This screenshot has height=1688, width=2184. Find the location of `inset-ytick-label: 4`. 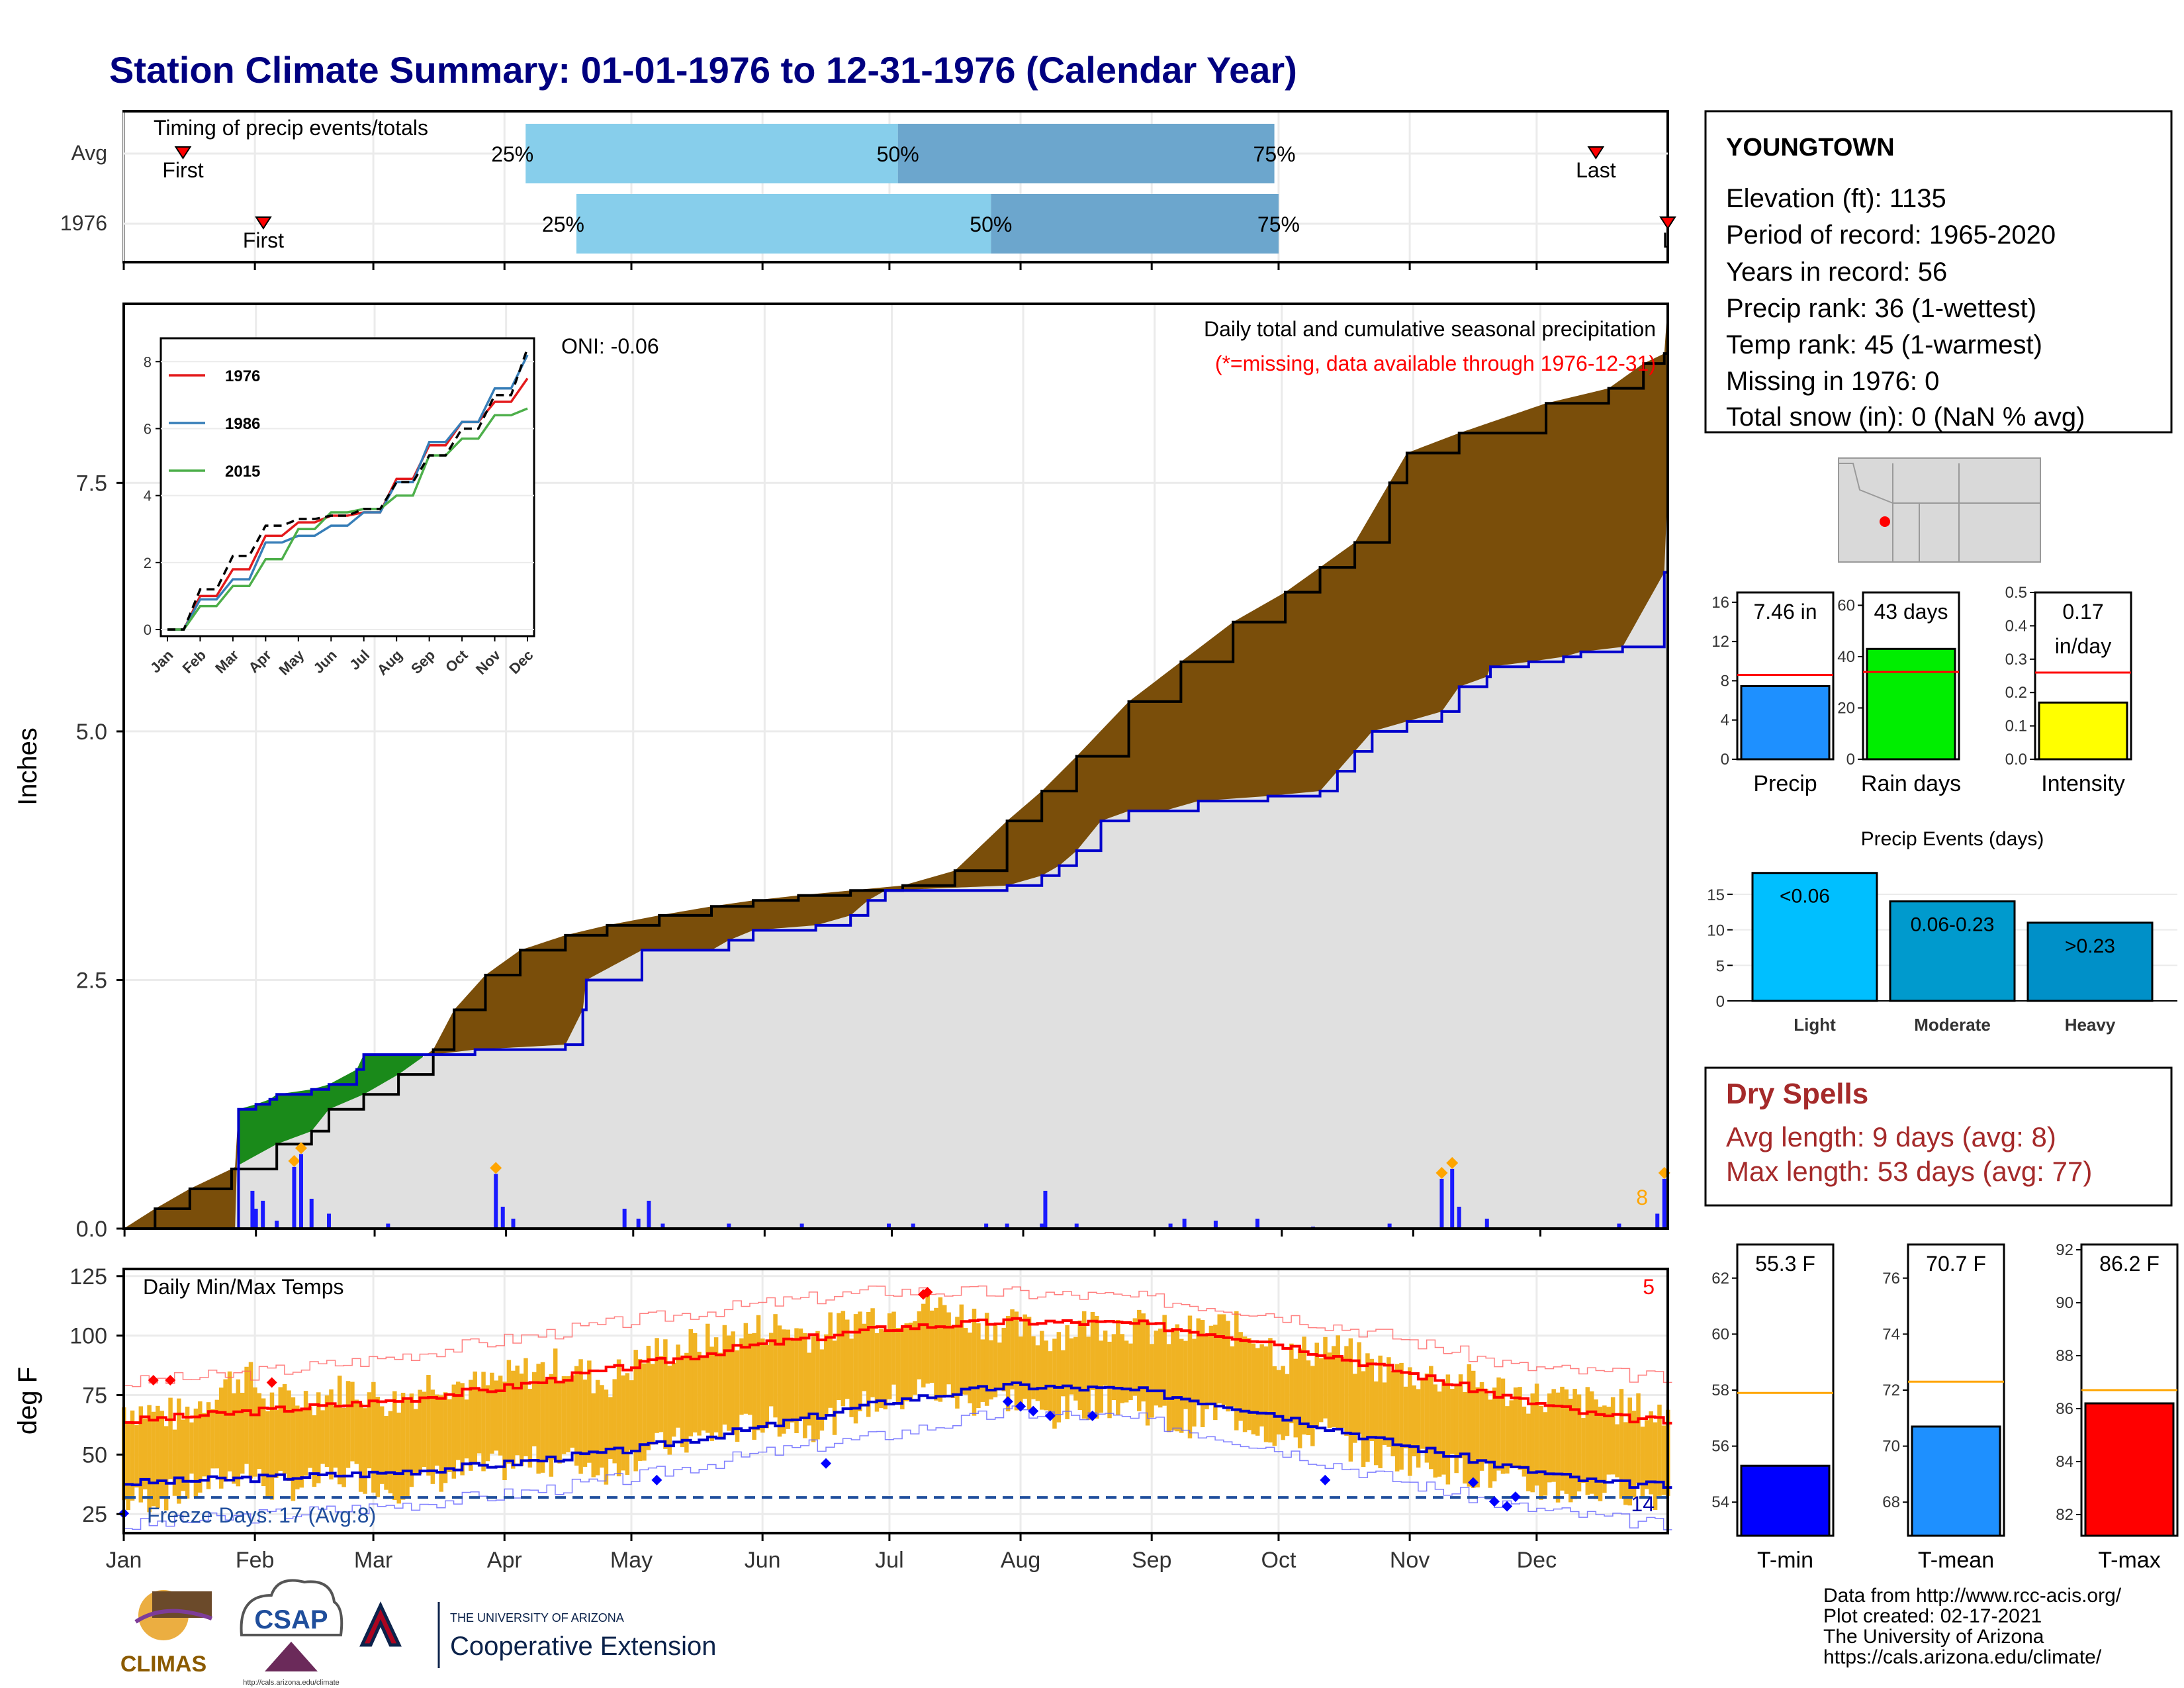

inset-ytick-label: 4 is located at coordinates (148, 496).